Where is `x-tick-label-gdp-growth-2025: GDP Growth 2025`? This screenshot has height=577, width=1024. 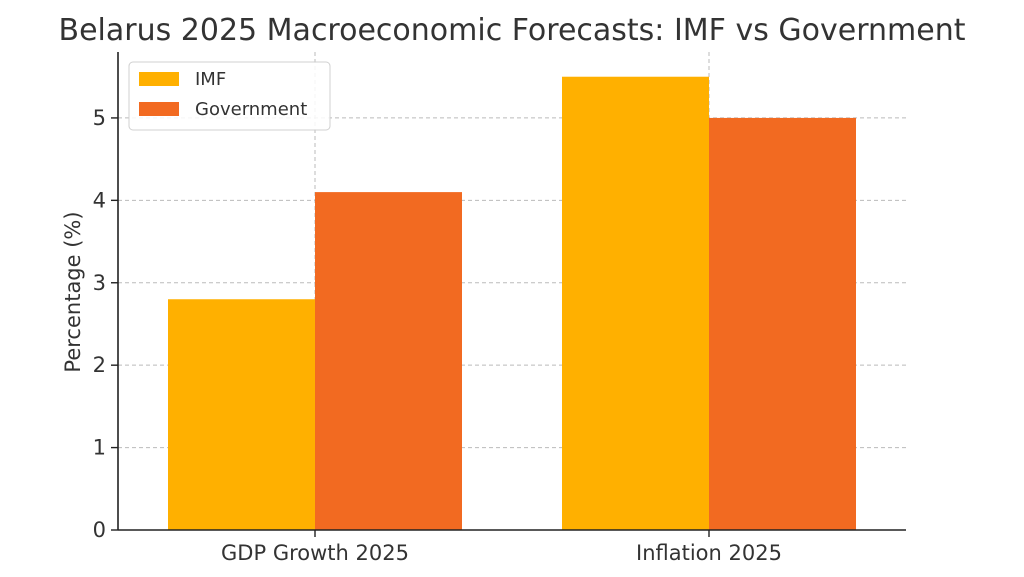
x-tick-label-gdp-growth-2025: GDP Growth 2025 is located at coordinates (315, 553).